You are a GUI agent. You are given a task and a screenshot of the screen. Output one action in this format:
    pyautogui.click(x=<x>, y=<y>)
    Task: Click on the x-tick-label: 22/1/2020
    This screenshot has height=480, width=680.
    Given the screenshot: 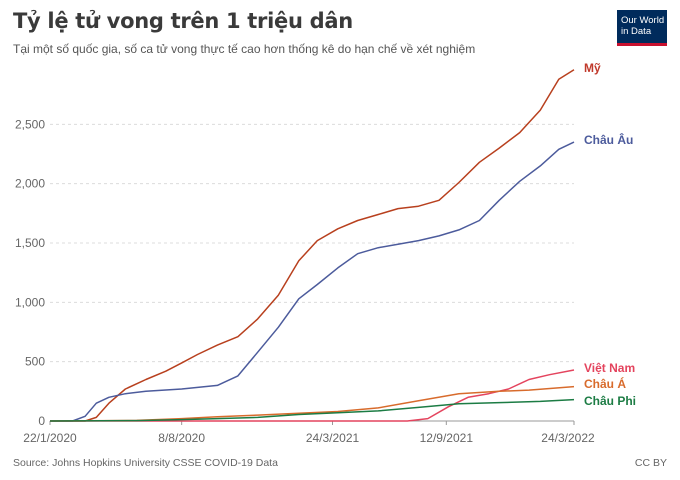 What is the action you would take?
    pyautogui.click(x=50, y=438)
    